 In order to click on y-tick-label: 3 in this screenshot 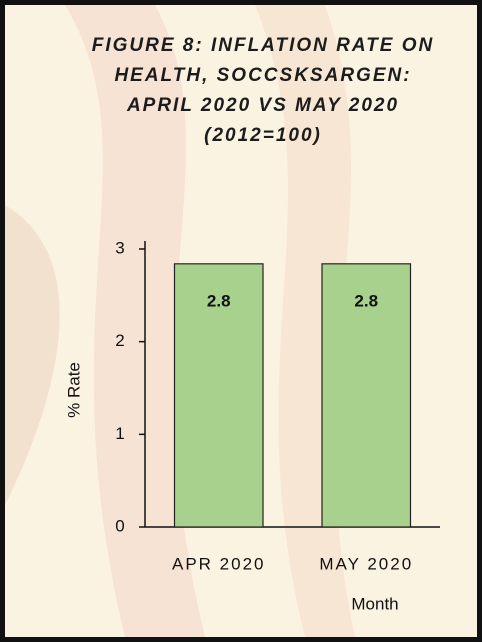, I will do `click(119, 247)`.